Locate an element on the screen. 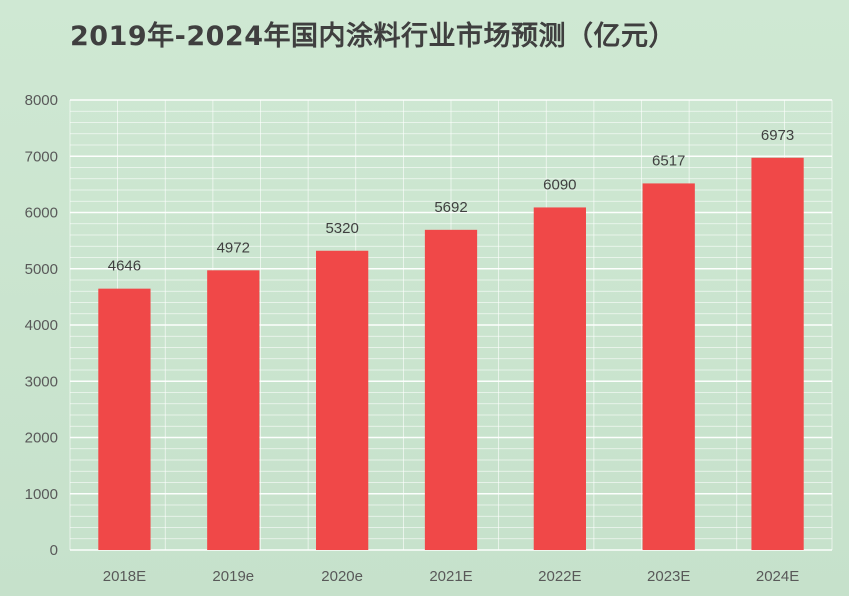  chart-title: 2019年-2024年国内涂料行业市场预测（亿元） is located at coordinates (373, 36).